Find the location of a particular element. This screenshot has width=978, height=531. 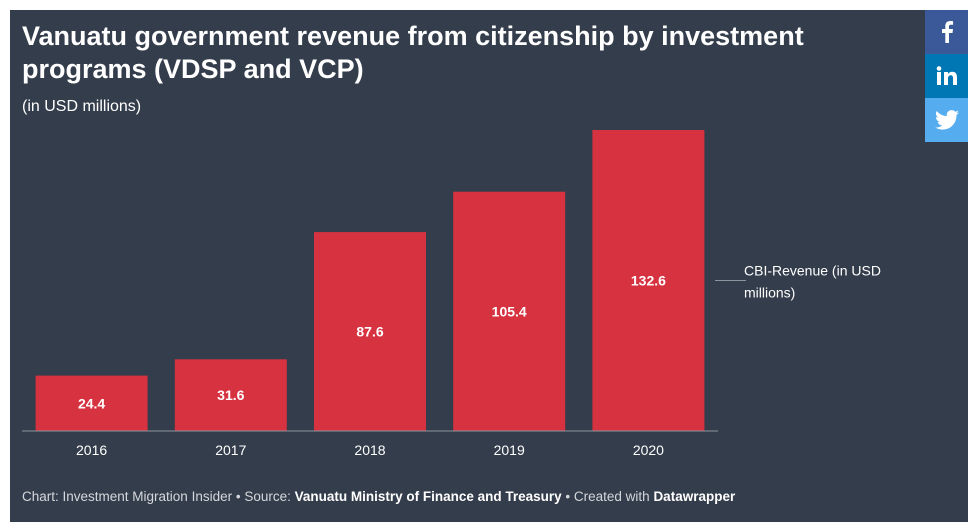

bar-2018 is located at coordinates (370, 331).